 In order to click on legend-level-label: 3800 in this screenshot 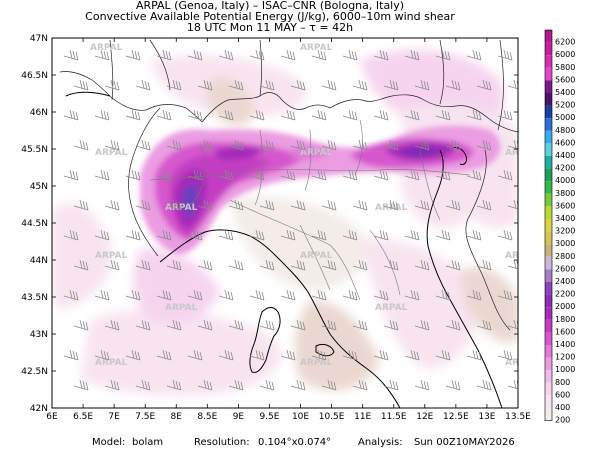, I will do `click(565, 193)`.